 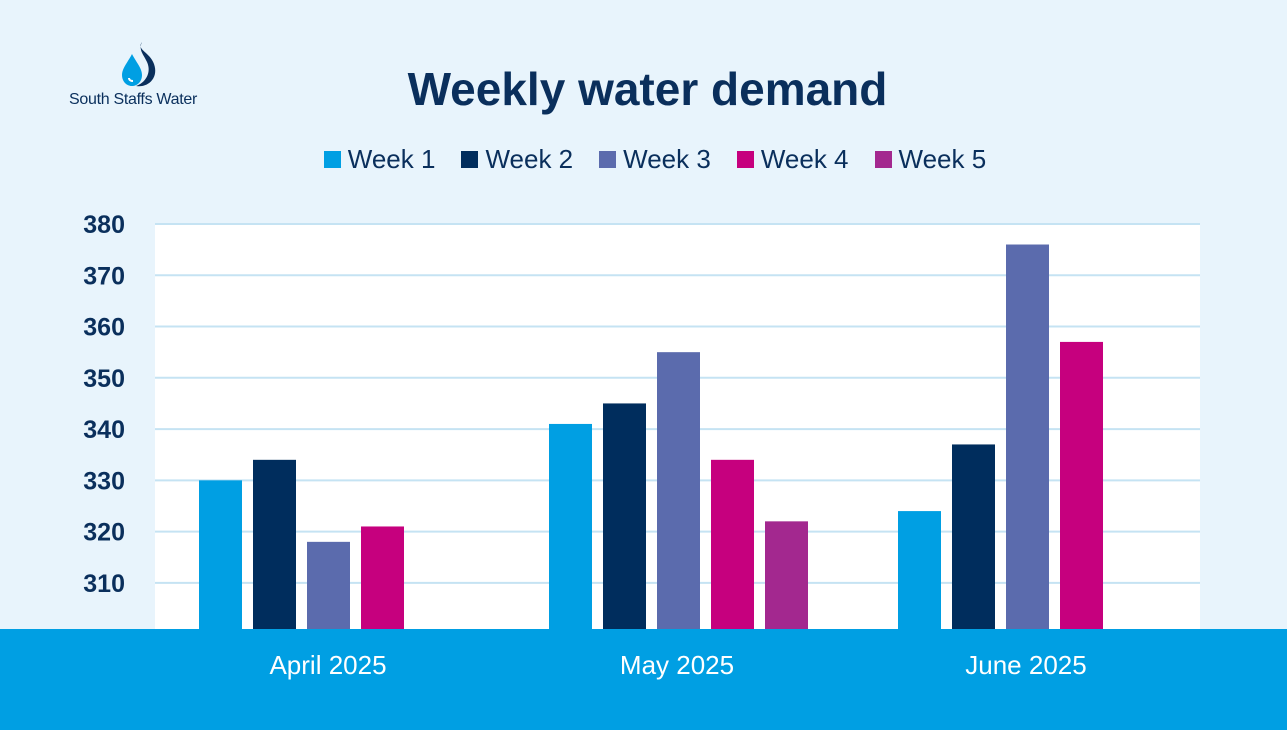 What do you see at coordinates (104, 379) in the screenshot?
I see `y-tick-label: 350` at bounding box center [104, 379].